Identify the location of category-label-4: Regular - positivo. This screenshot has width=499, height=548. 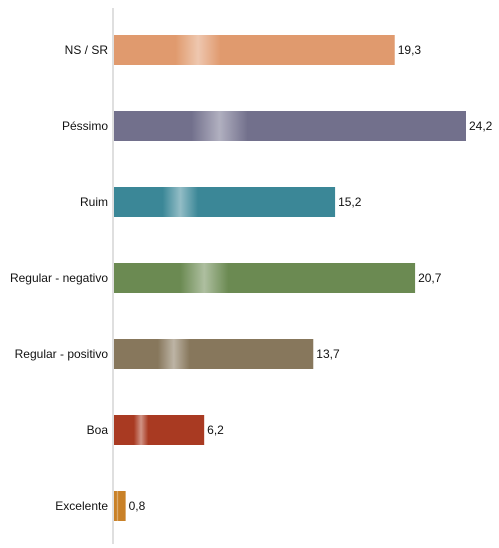
(62, 354).